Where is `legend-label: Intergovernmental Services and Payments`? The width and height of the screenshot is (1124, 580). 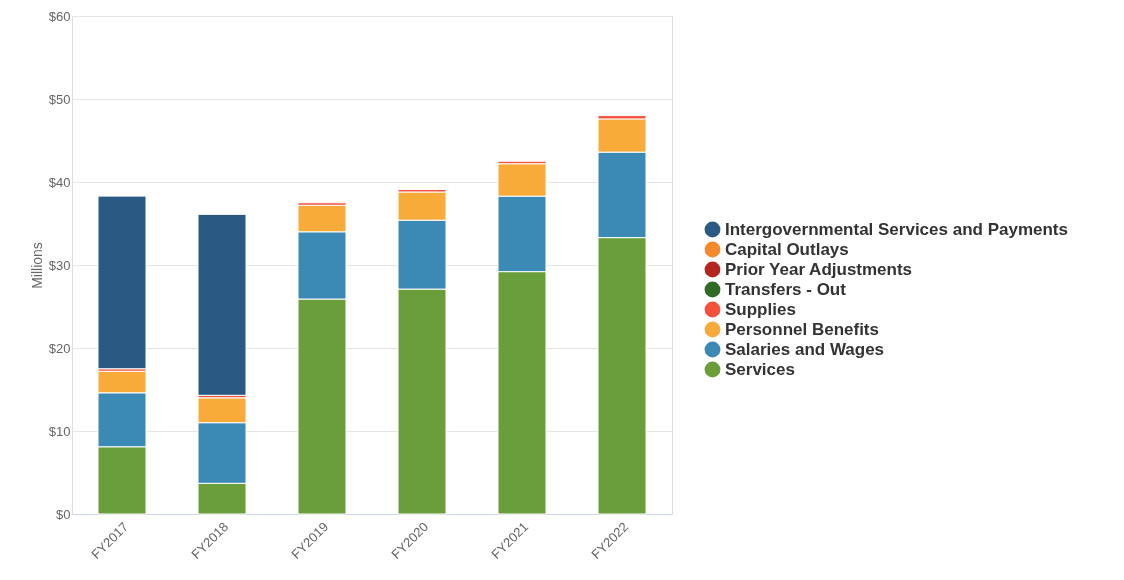 legend-label: Intergovernmental Services and Payments is located at coordinates (896, 229).